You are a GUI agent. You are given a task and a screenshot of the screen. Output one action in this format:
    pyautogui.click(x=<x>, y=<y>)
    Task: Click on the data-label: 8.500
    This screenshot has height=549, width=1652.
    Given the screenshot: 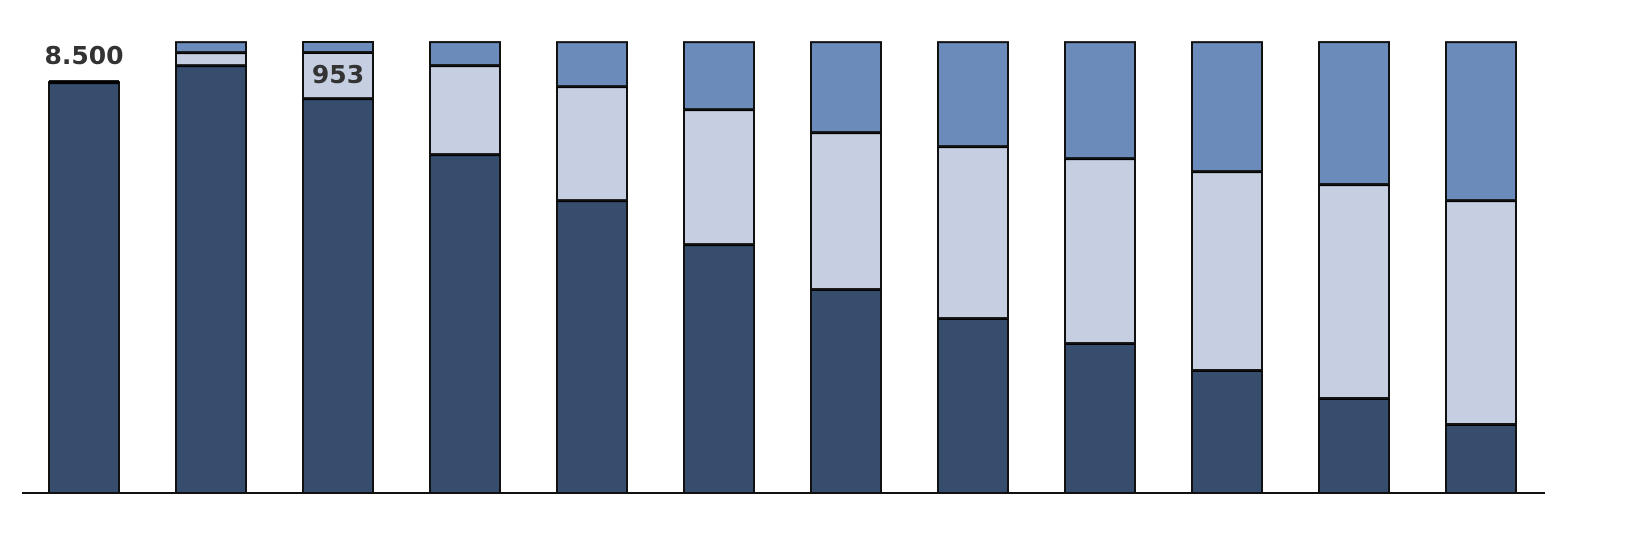 What is the action you would take?
    pyautogui.click(x=83, y=55)
    